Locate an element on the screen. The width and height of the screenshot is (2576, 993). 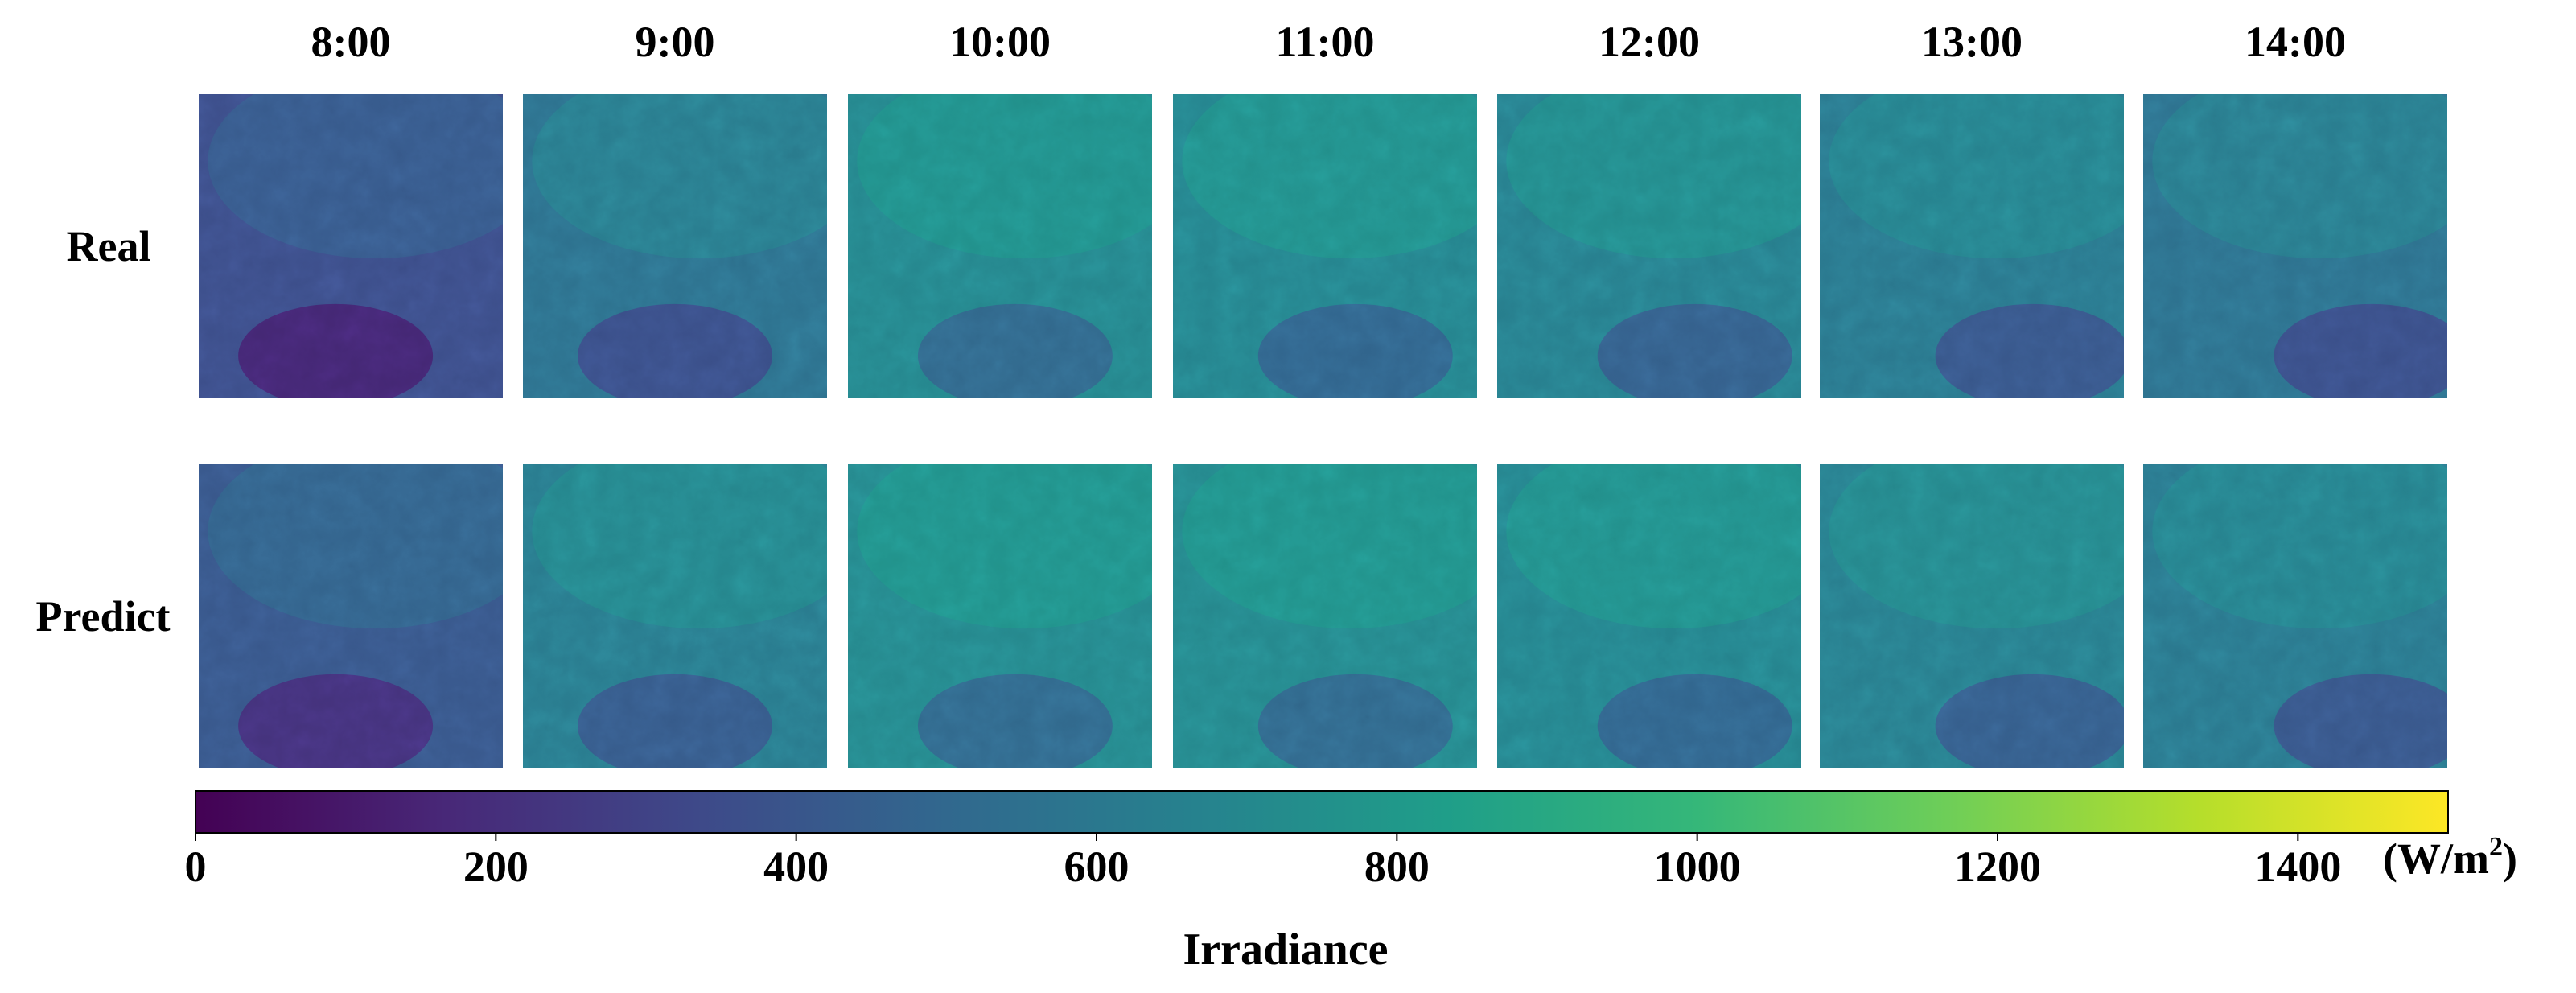
colorbar-tick-label: 600 is located at coordinates (1097, 867).